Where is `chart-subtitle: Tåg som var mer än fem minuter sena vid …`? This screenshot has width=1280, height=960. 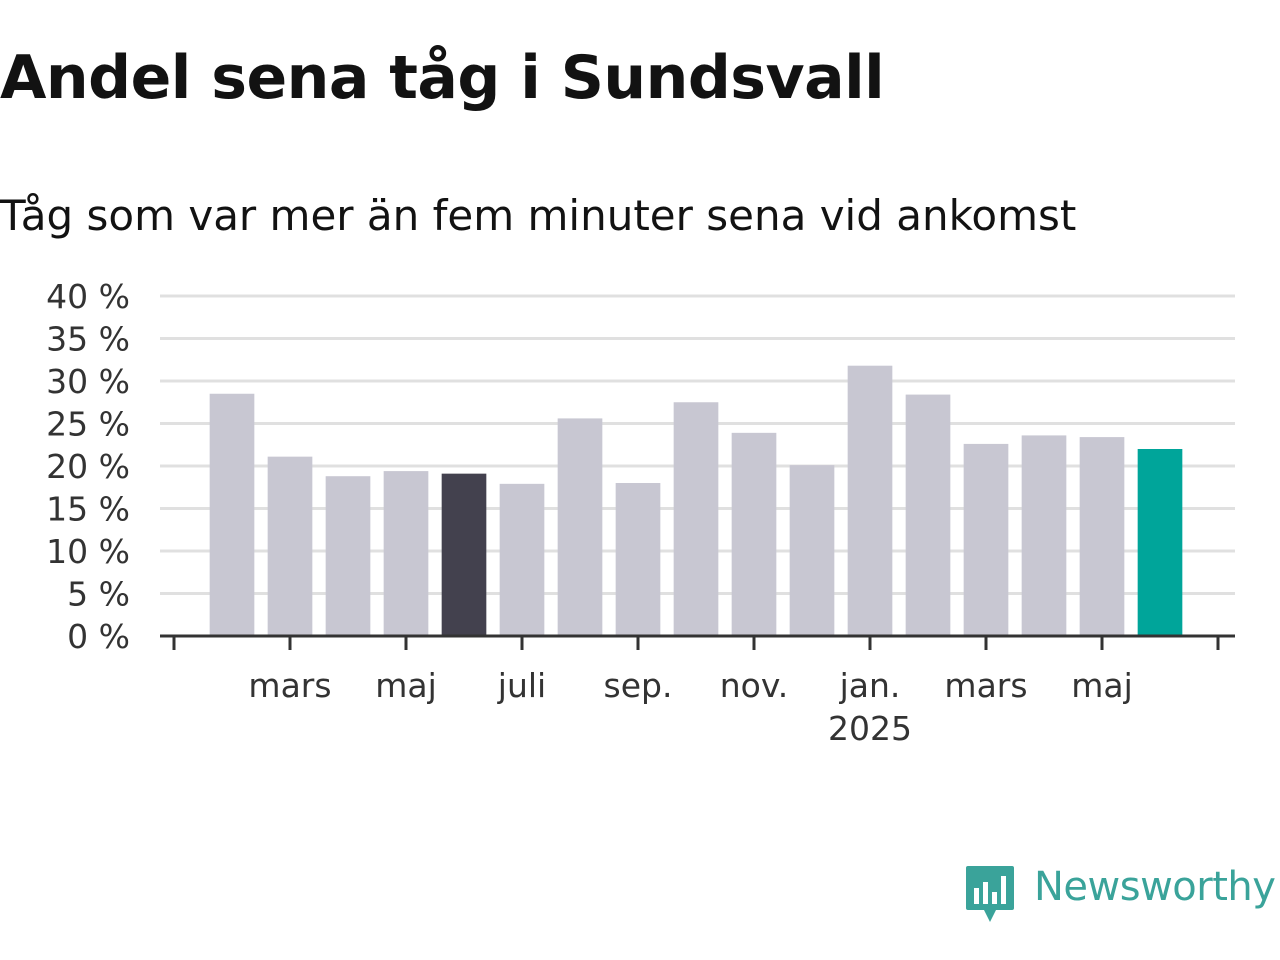
chart-subtitle: Tåg som var mer än fem minuter sena vid … is located at coordinates (538, 215).